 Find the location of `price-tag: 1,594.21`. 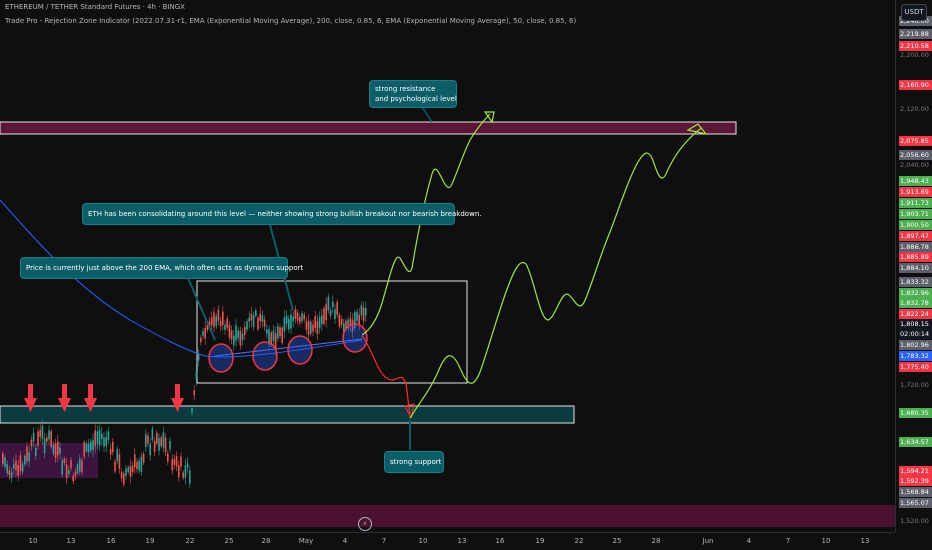

price-tag: 1,594.21 is located at coordinates (915, 471).